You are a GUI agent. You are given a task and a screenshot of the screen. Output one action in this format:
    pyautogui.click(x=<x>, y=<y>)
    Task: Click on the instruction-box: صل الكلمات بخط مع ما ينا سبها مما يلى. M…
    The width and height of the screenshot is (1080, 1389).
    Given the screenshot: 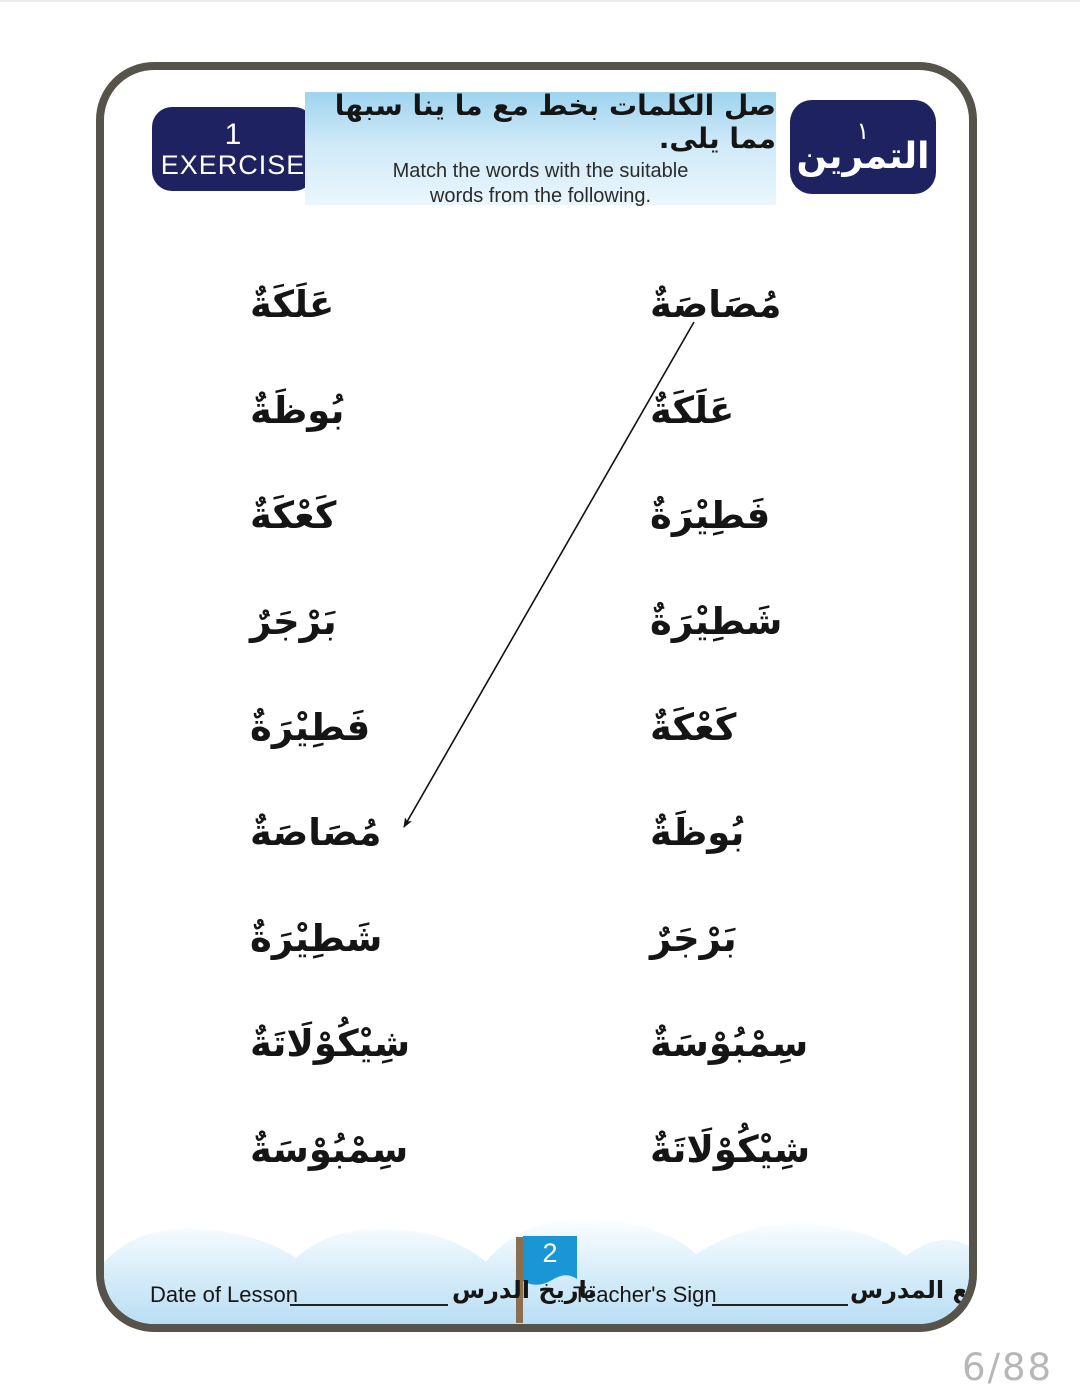 What is the action you would take?
    pyautogui.click(x=540, y=147)
    